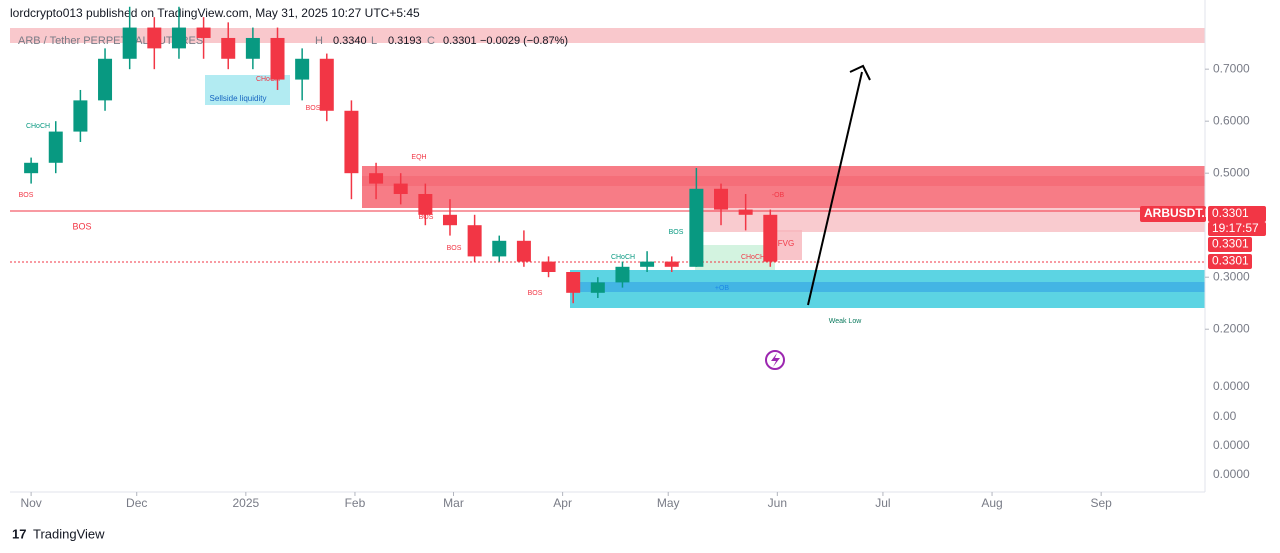 The height and width of the screenshot is (553, 1280). What do you see at coordinates (238, 98) in the screenshot?
I see `annotation: Sellside liquidity` at bounding box center [238, 98].